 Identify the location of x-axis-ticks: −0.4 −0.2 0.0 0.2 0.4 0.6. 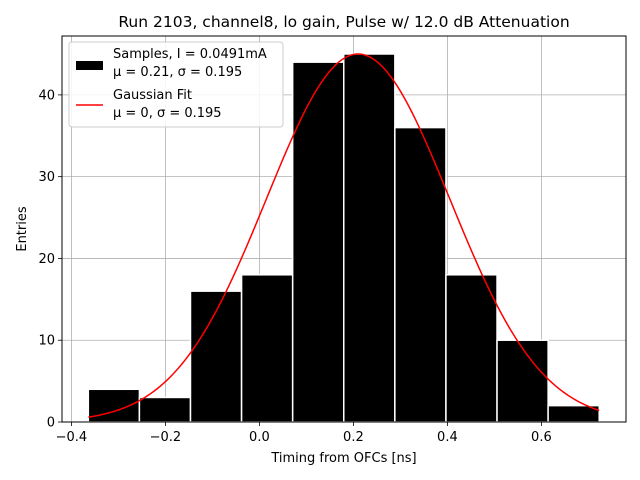
(304, 433).